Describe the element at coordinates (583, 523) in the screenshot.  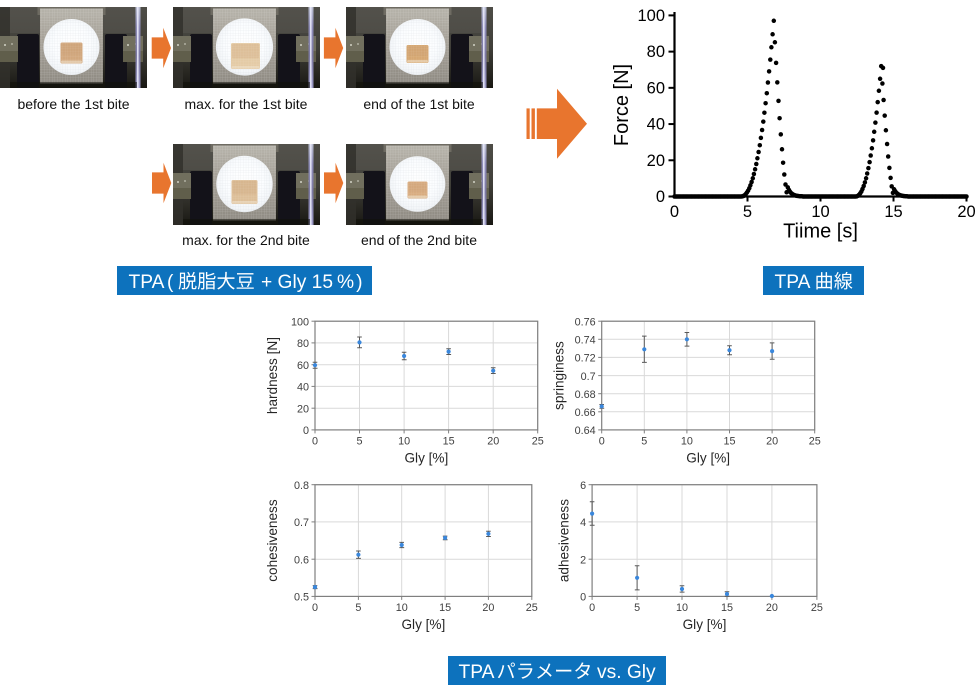
I see `svg-text: 4` at that location.